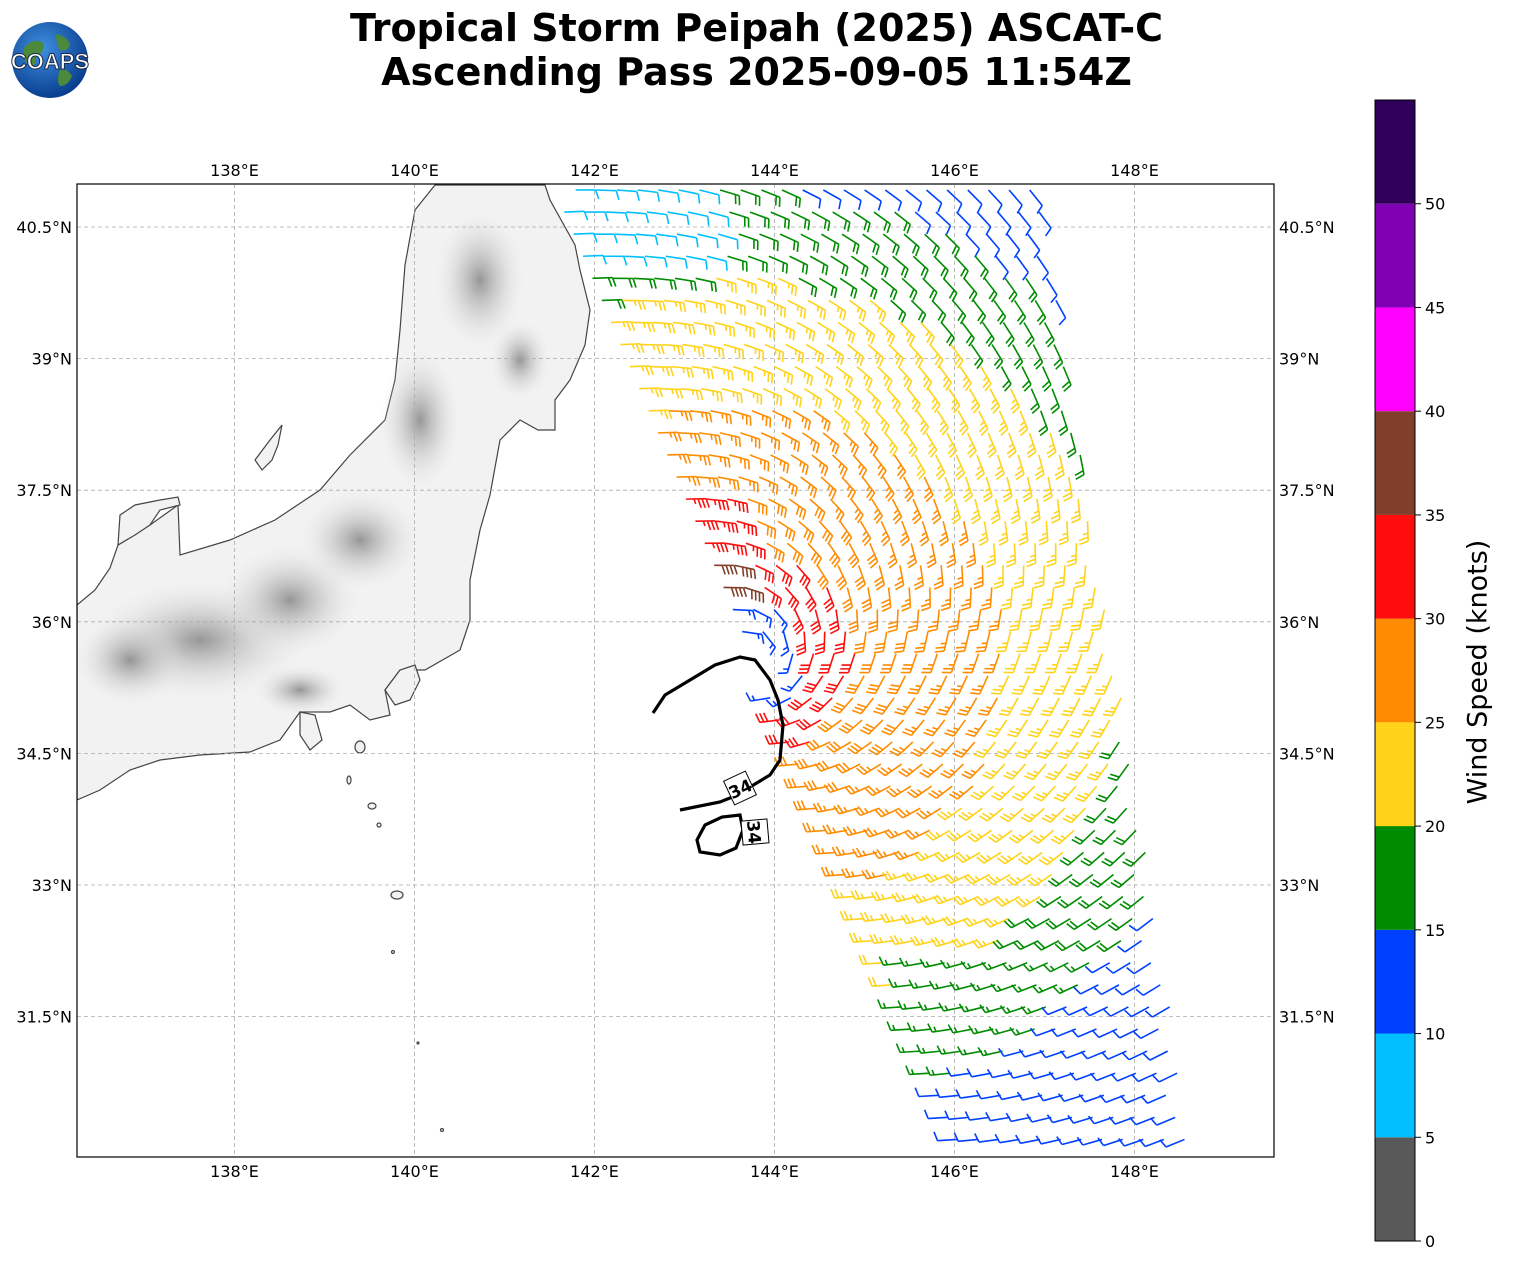  I want to click on lat-tick-label: 40.5°N, so click(1307, 227).